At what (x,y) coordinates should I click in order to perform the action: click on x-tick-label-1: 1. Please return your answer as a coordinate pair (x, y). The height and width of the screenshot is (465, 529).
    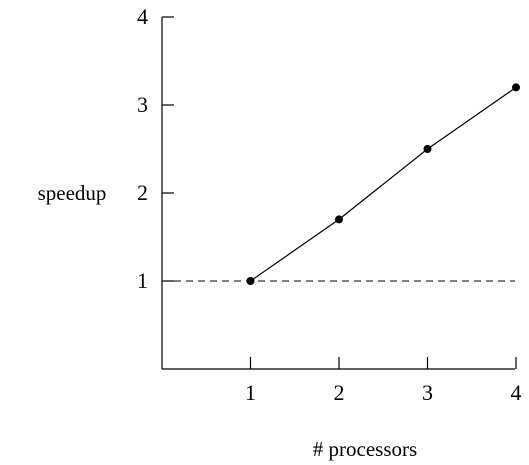
    Looking at the image, I should click on (250, 392).